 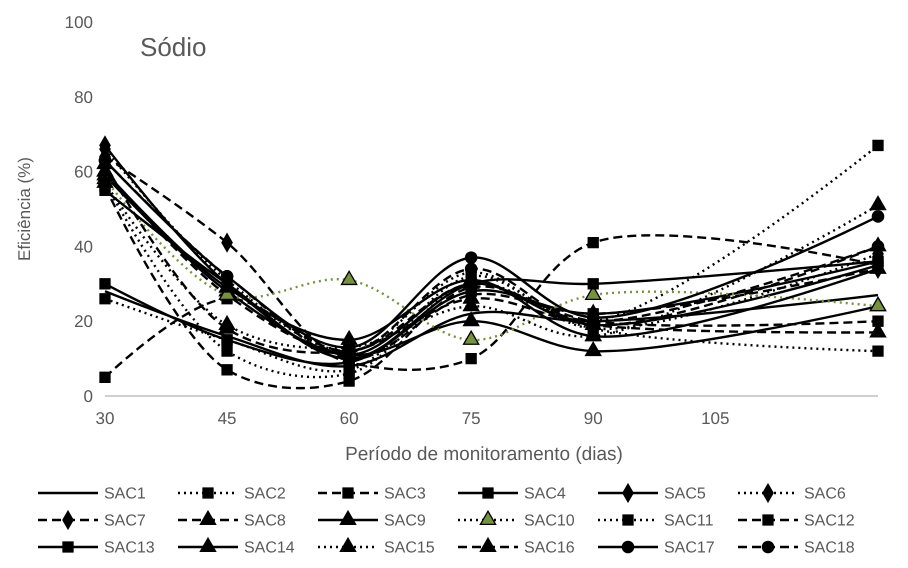 I want to click on x-tick-label: 45, so click(x=227, y=418).